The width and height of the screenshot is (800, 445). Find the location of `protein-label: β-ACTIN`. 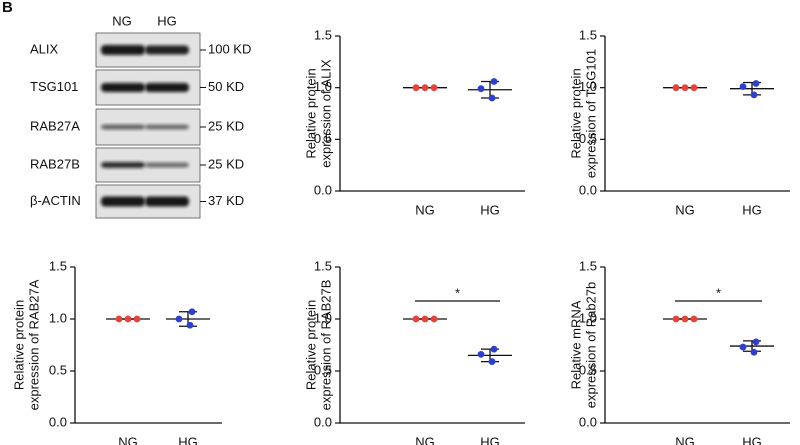

protein-label: β-ACTIN is located at coordinates (55, 200).